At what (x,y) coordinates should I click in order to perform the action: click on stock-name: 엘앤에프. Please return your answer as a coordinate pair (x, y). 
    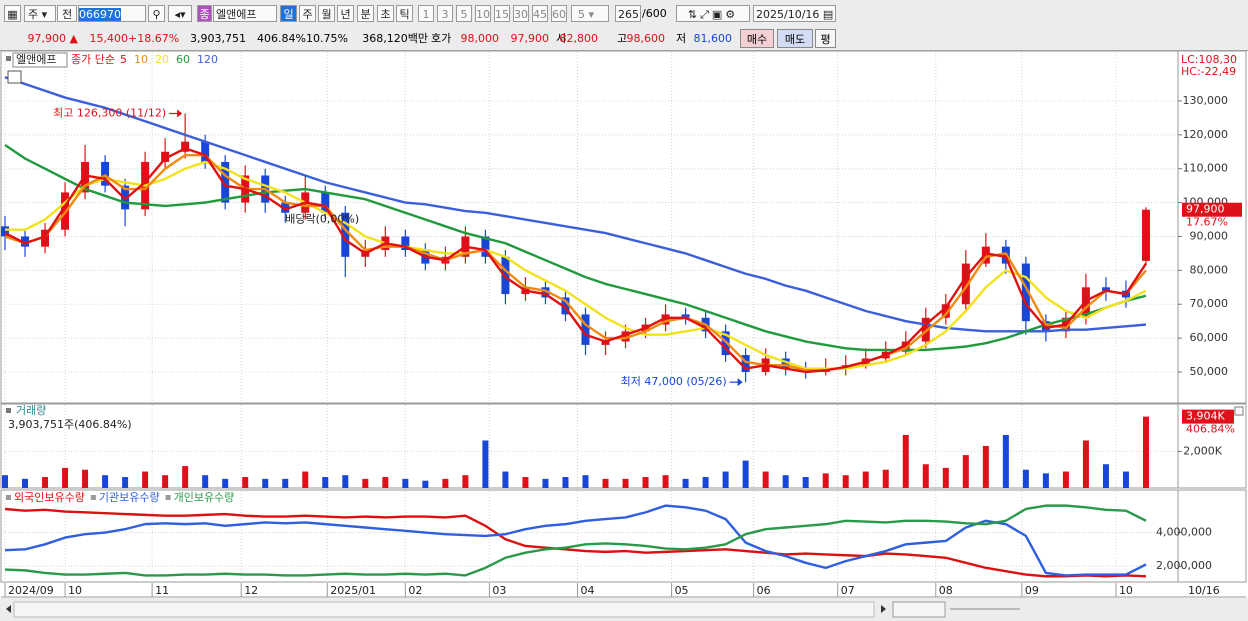
    Looking at the image, I should click on (245, 13).